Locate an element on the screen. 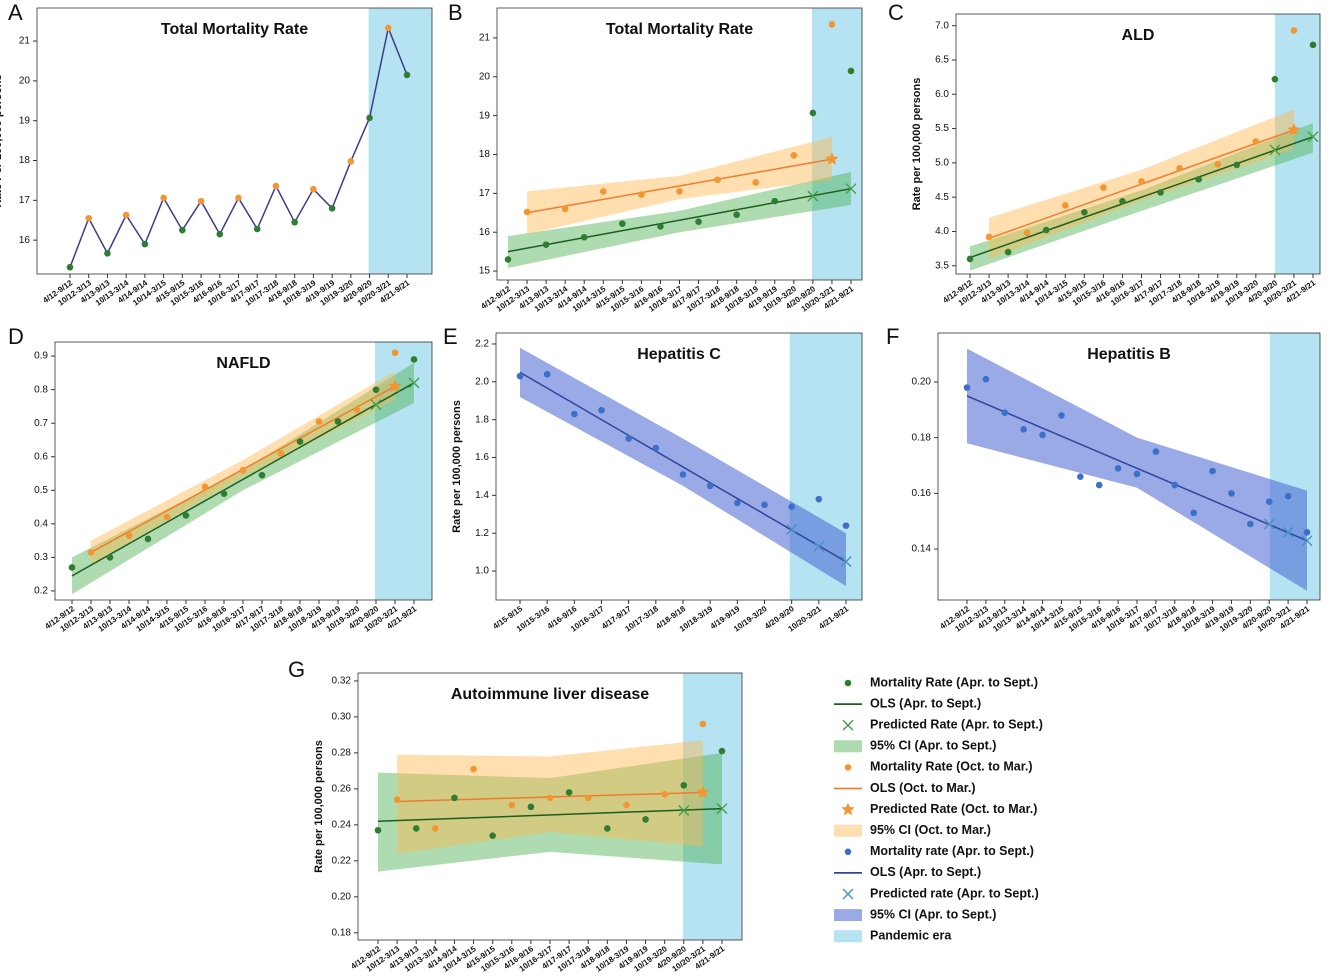 The image size is (1330, 976). y-tick-label: 4.0 is located at coordinates (942, 231).